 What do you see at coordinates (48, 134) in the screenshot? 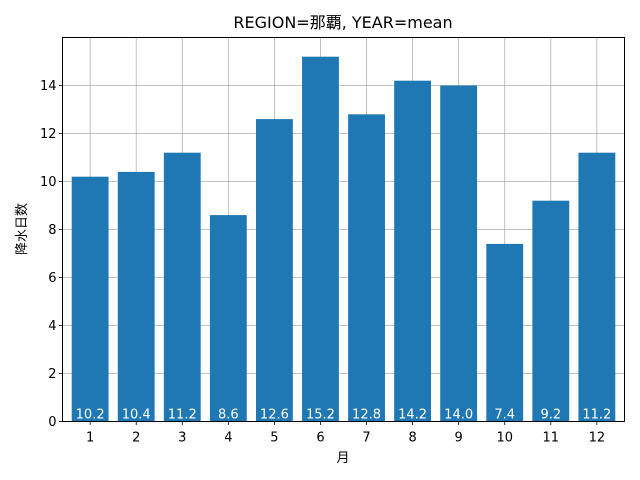
I see `y-tick-label: 12` at bounding box center [48, 134].